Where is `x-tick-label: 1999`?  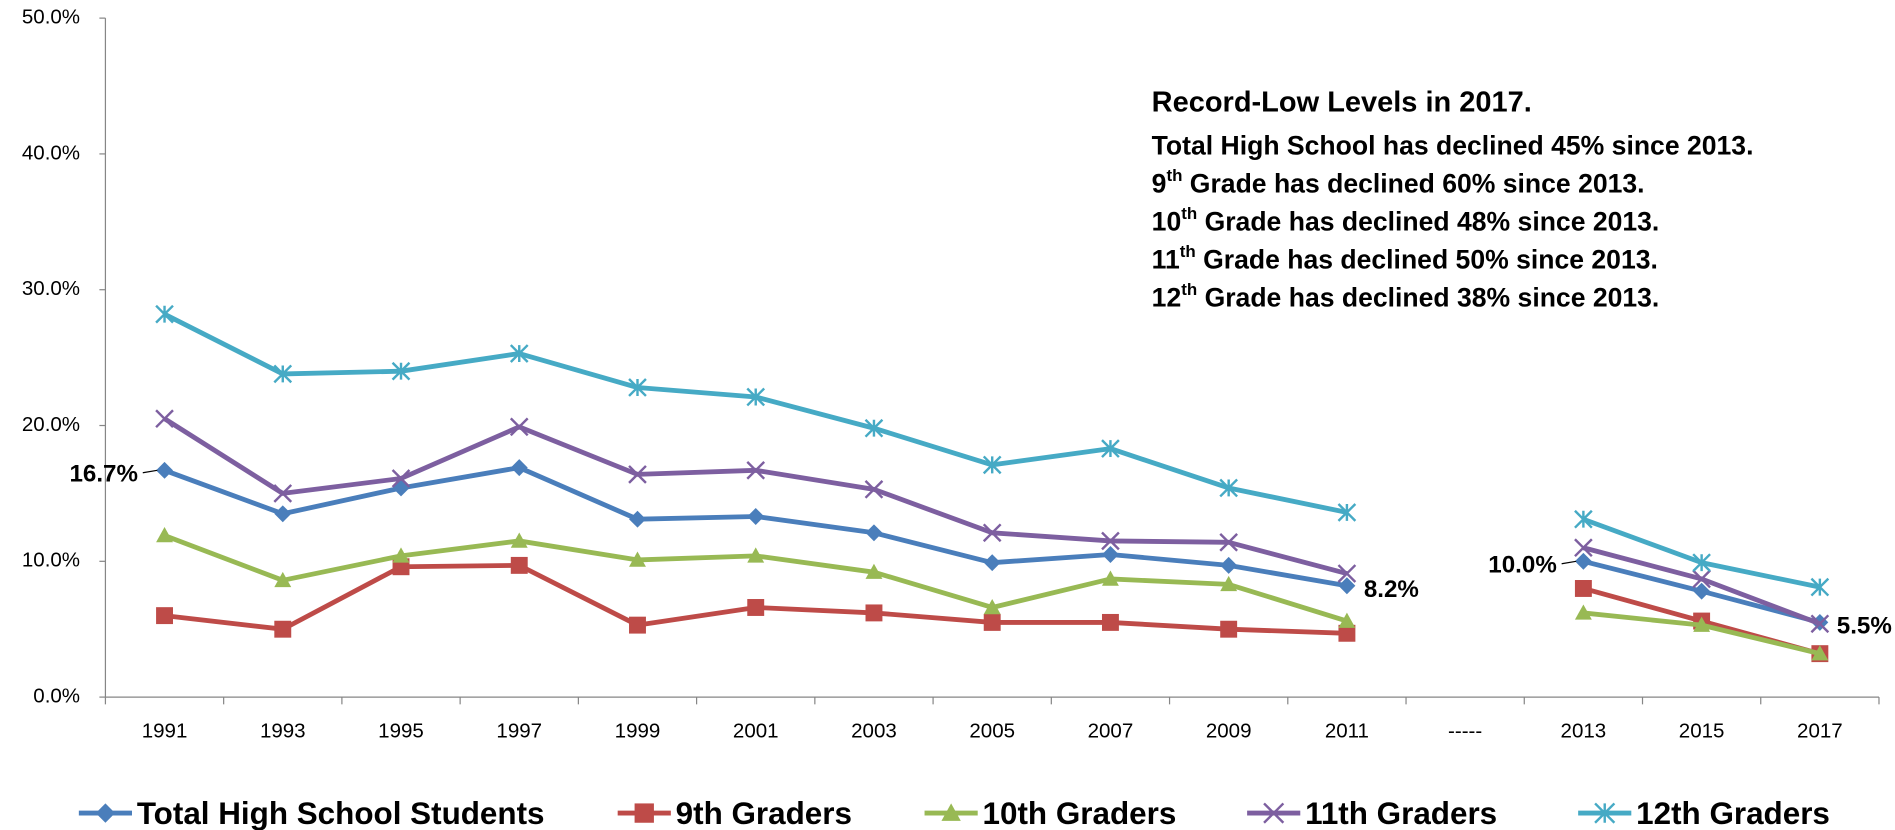 x-tick-label: 1999 is located at coordinates (638, 731).